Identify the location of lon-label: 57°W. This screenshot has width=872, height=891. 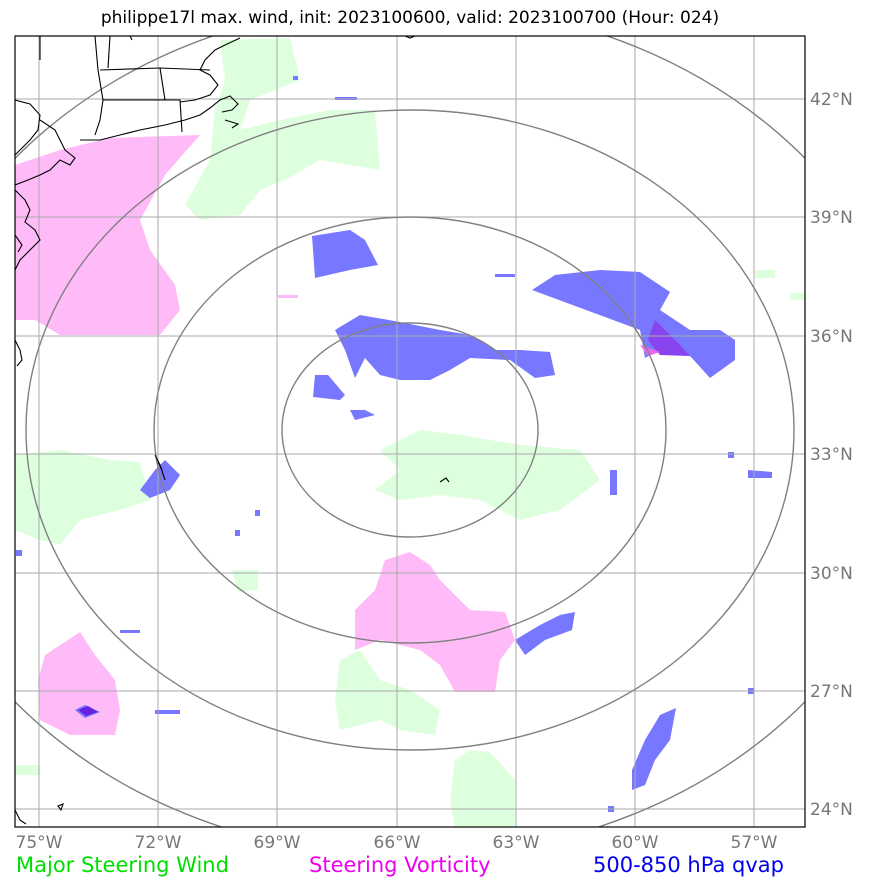
(754, 843).